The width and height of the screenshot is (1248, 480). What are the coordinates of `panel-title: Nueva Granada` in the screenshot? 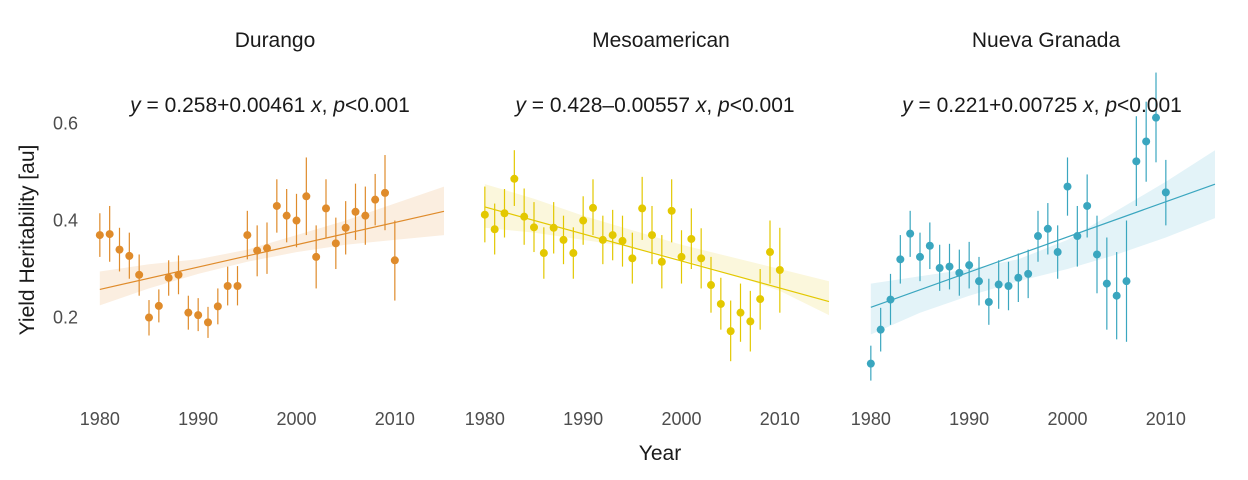 It's located at (1046, 40).